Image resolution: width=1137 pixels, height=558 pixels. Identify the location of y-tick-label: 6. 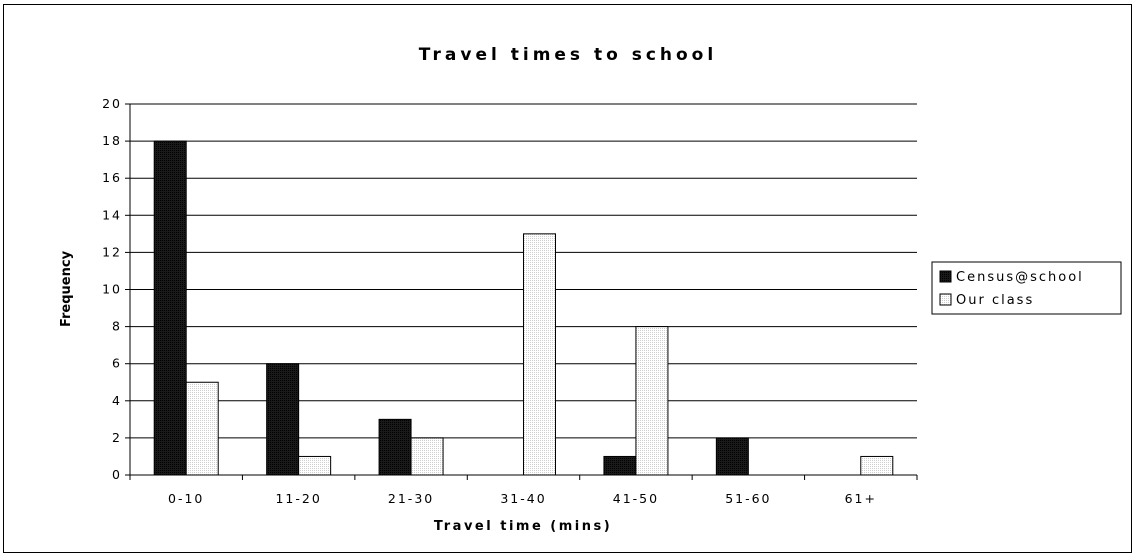
(117, 363).